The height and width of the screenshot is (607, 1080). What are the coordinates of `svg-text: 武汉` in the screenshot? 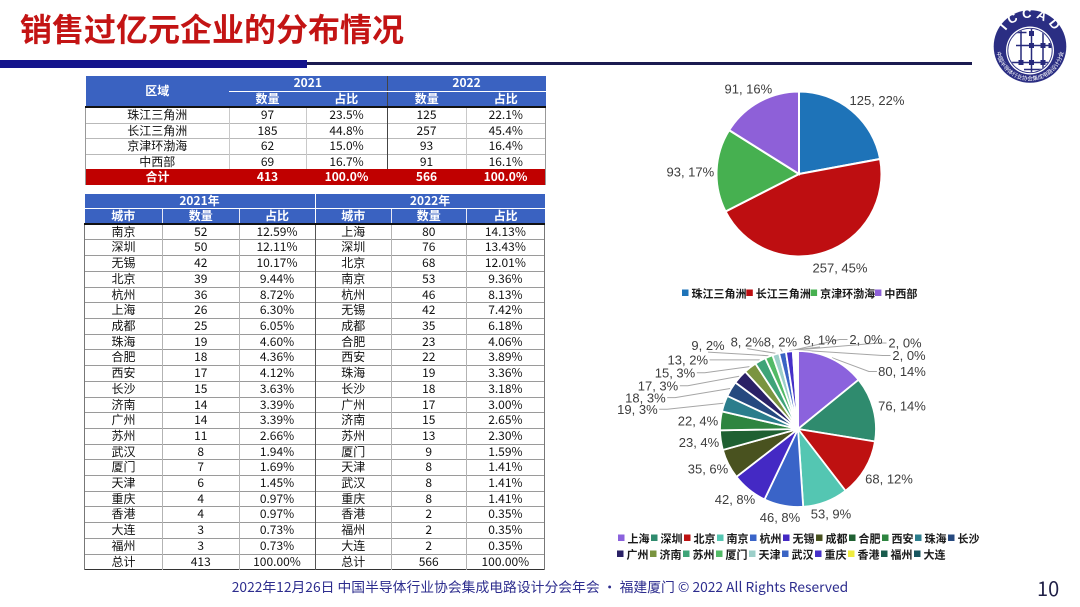 It's located at (803, 554).